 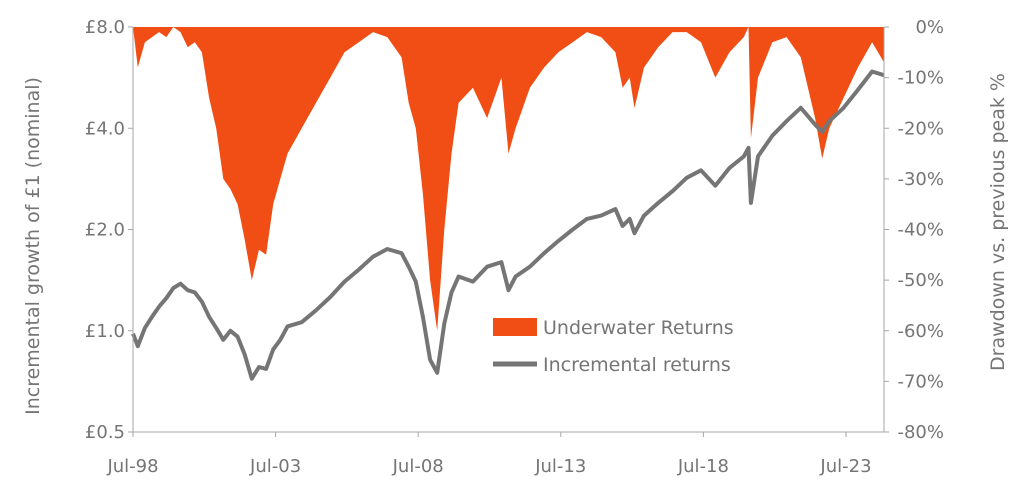 What do you see at coordinates (489, 454) in the screenshot?
I see `x-tick-labels: Jul-98 Jul-03 Jul-08 Jul-13 Jul-18 Jul-23` at bounding box center [489, 454].